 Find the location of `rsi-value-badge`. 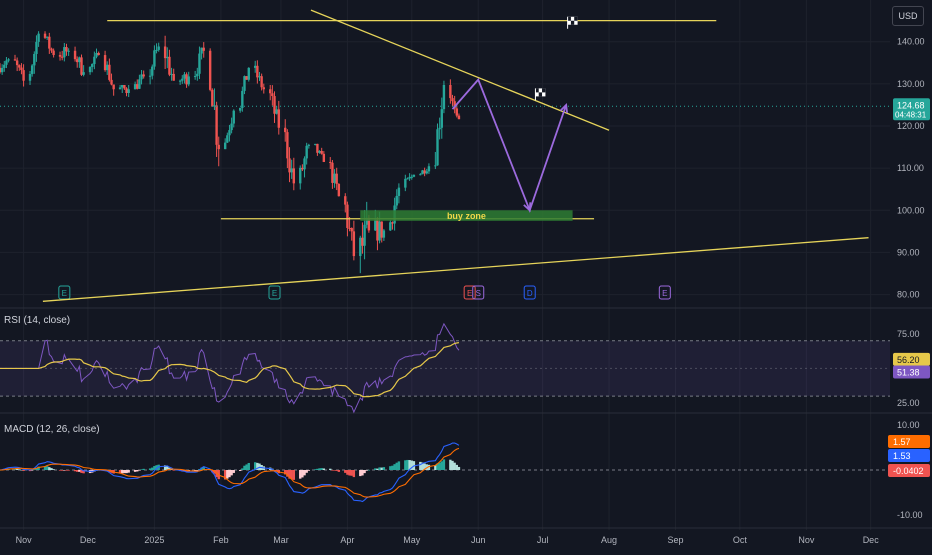

rsi-value-badge is located at coordinates (911, 372).